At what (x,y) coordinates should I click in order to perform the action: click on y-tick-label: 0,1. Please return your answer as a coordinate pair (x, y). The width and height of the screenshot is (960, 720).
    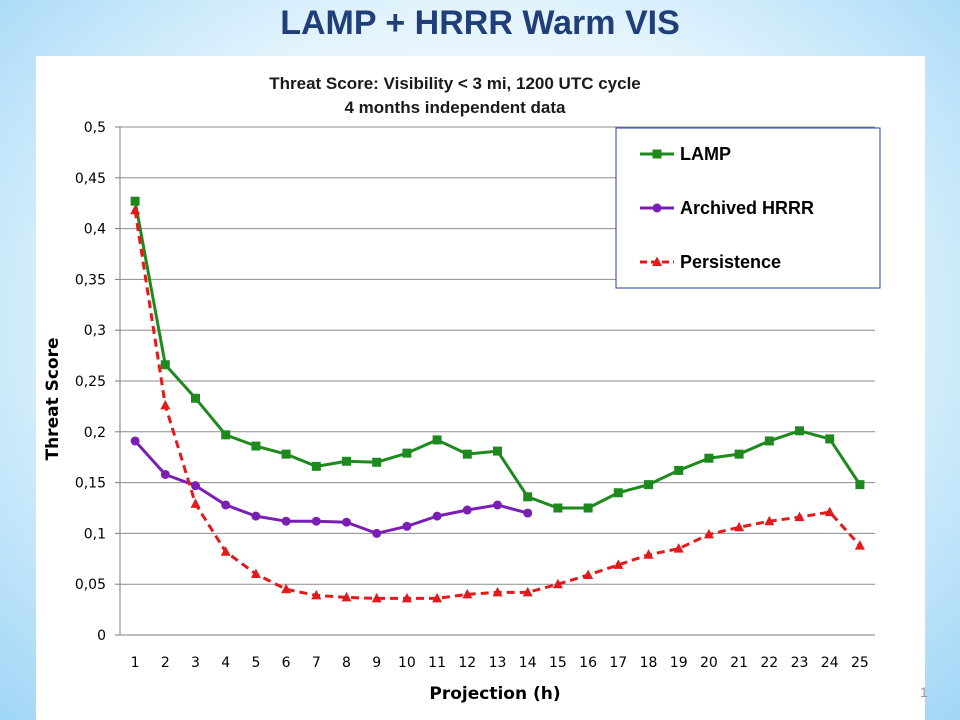
    Looking at the image, I should click on (95, 534).